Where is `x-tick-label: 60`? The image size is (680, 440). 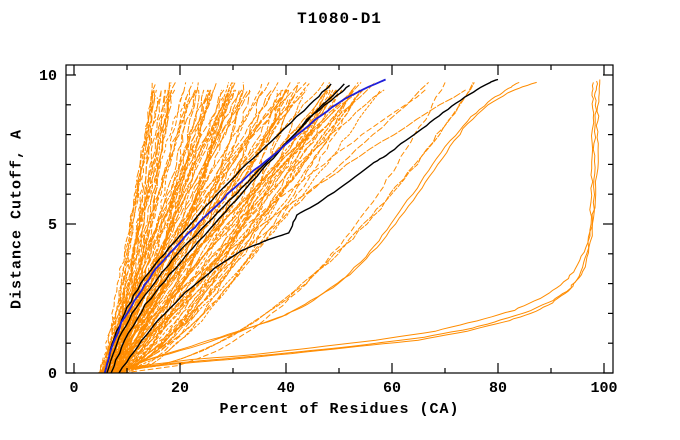
x-tick-label: 60 is located at coordinates (392, 388).